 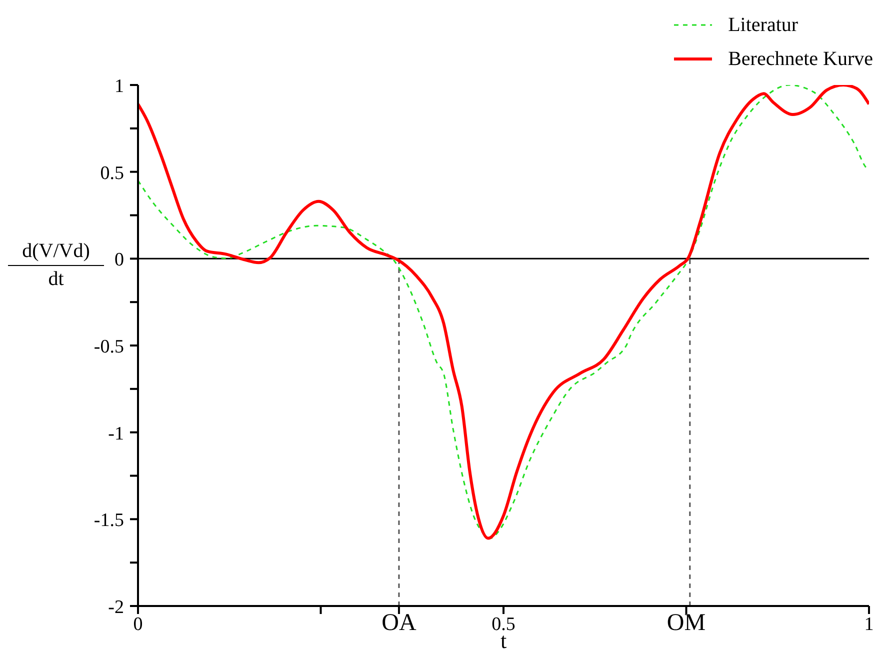 What do you see at coordinates (869, 624) in the screenshot?
I see `x-tick-label: 1` at bounding box center [869, 624].